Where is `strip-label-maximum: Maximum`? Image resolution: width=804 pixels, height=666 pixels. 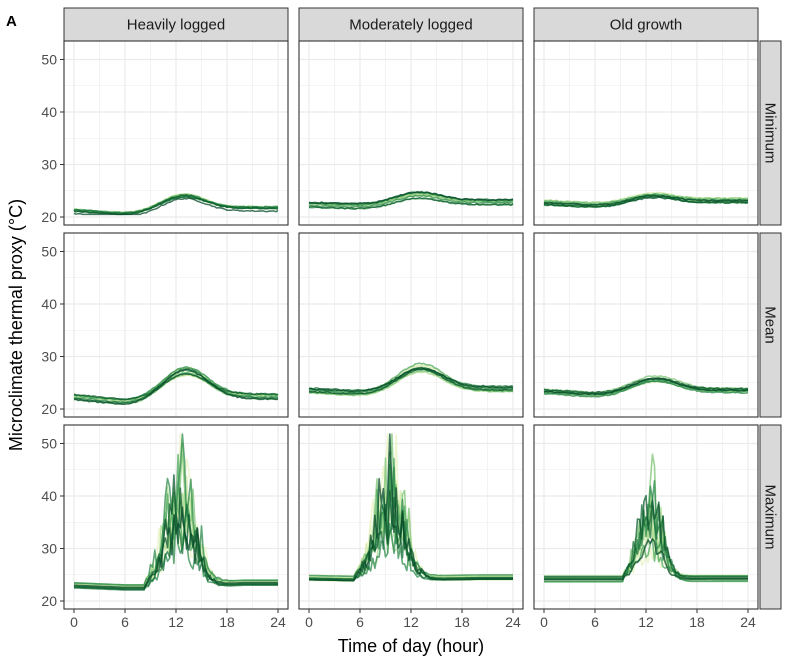 strip-label-maximum: Maximum is located at coordinates (770, 516).